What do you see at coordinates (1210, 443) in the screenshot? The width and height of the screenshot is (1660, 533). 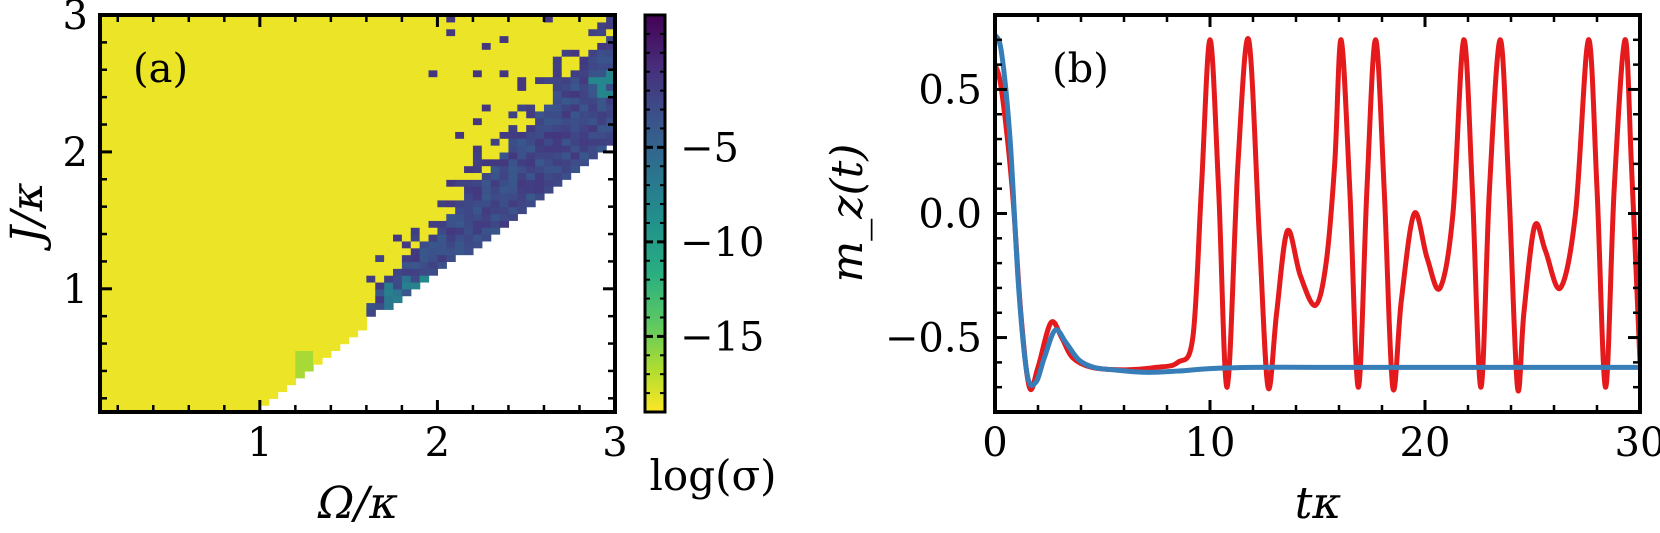 I see `x-tick-label: 10` at bounding box center [1210, 443].